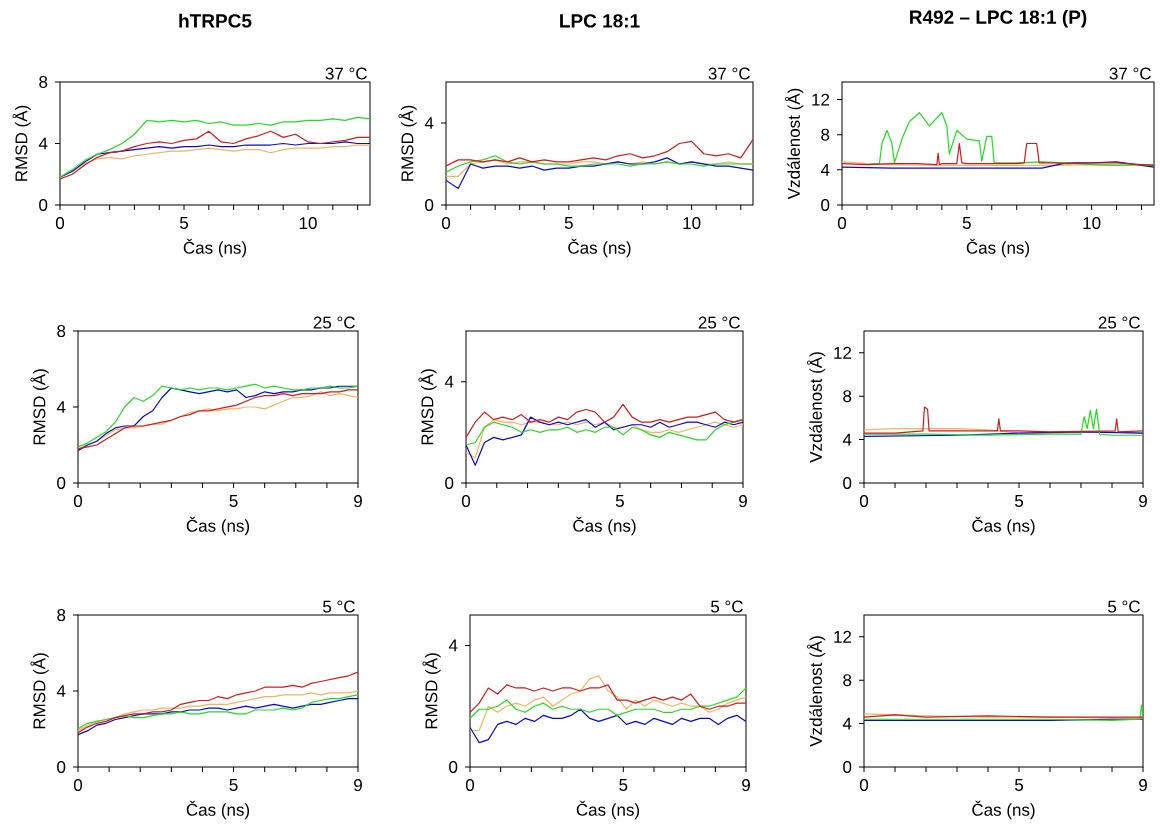 The height and width of the screenshot is (825, 1160). Describe the element at coordinates (998, 18) in the screenshot. I see `chart-title: R492 – LPC 18:1 (P)` at that location.